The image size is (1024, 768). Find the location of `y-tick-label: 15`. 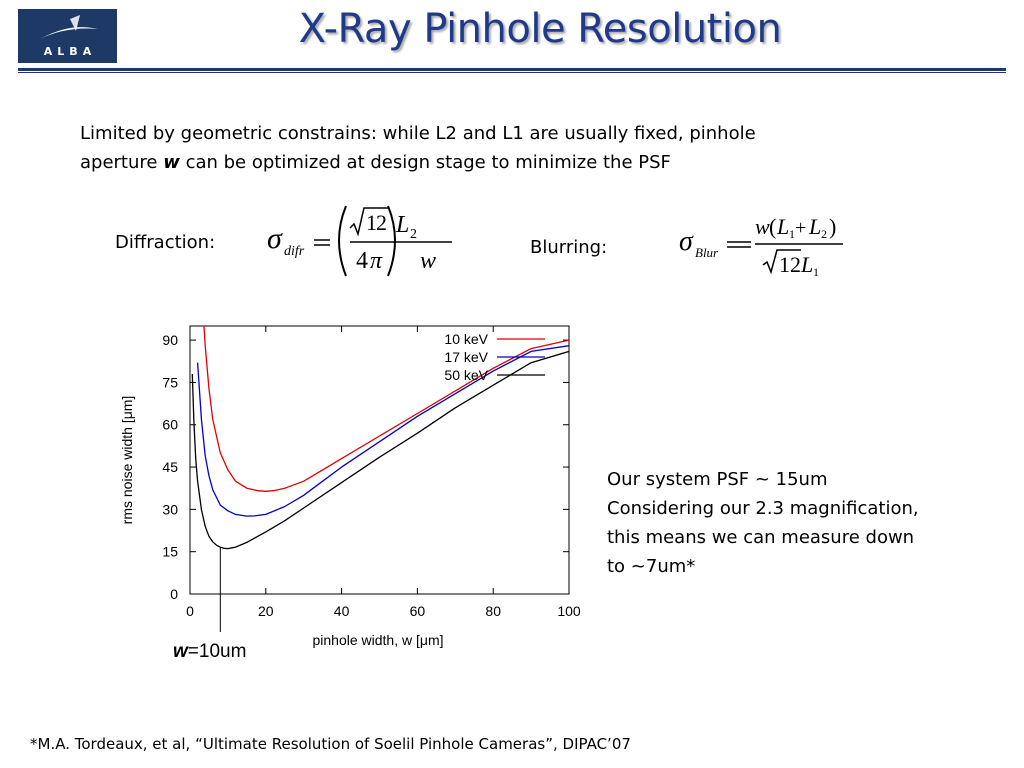

y-tick-label: 15 is located at coordinates (170, 552).